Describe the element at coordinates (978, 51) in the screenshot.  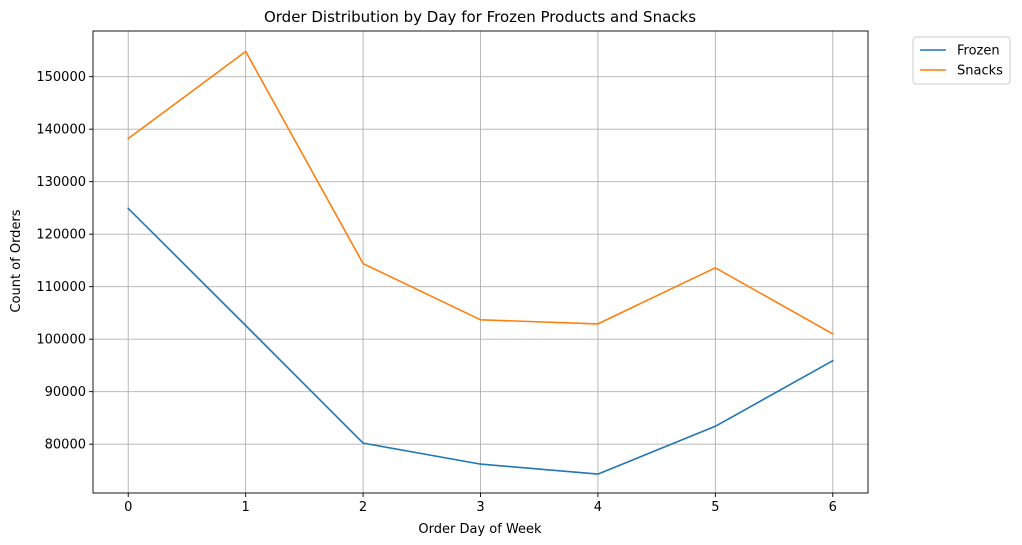
I see `legend-label-frozen: Frozen` at that location.